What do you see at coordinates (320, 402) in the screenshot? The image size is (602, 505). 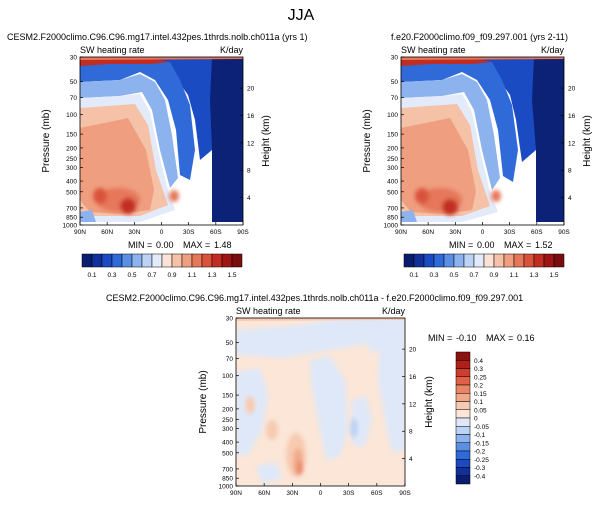 I see `panel-diff-field` at bounding box center [320, 402].